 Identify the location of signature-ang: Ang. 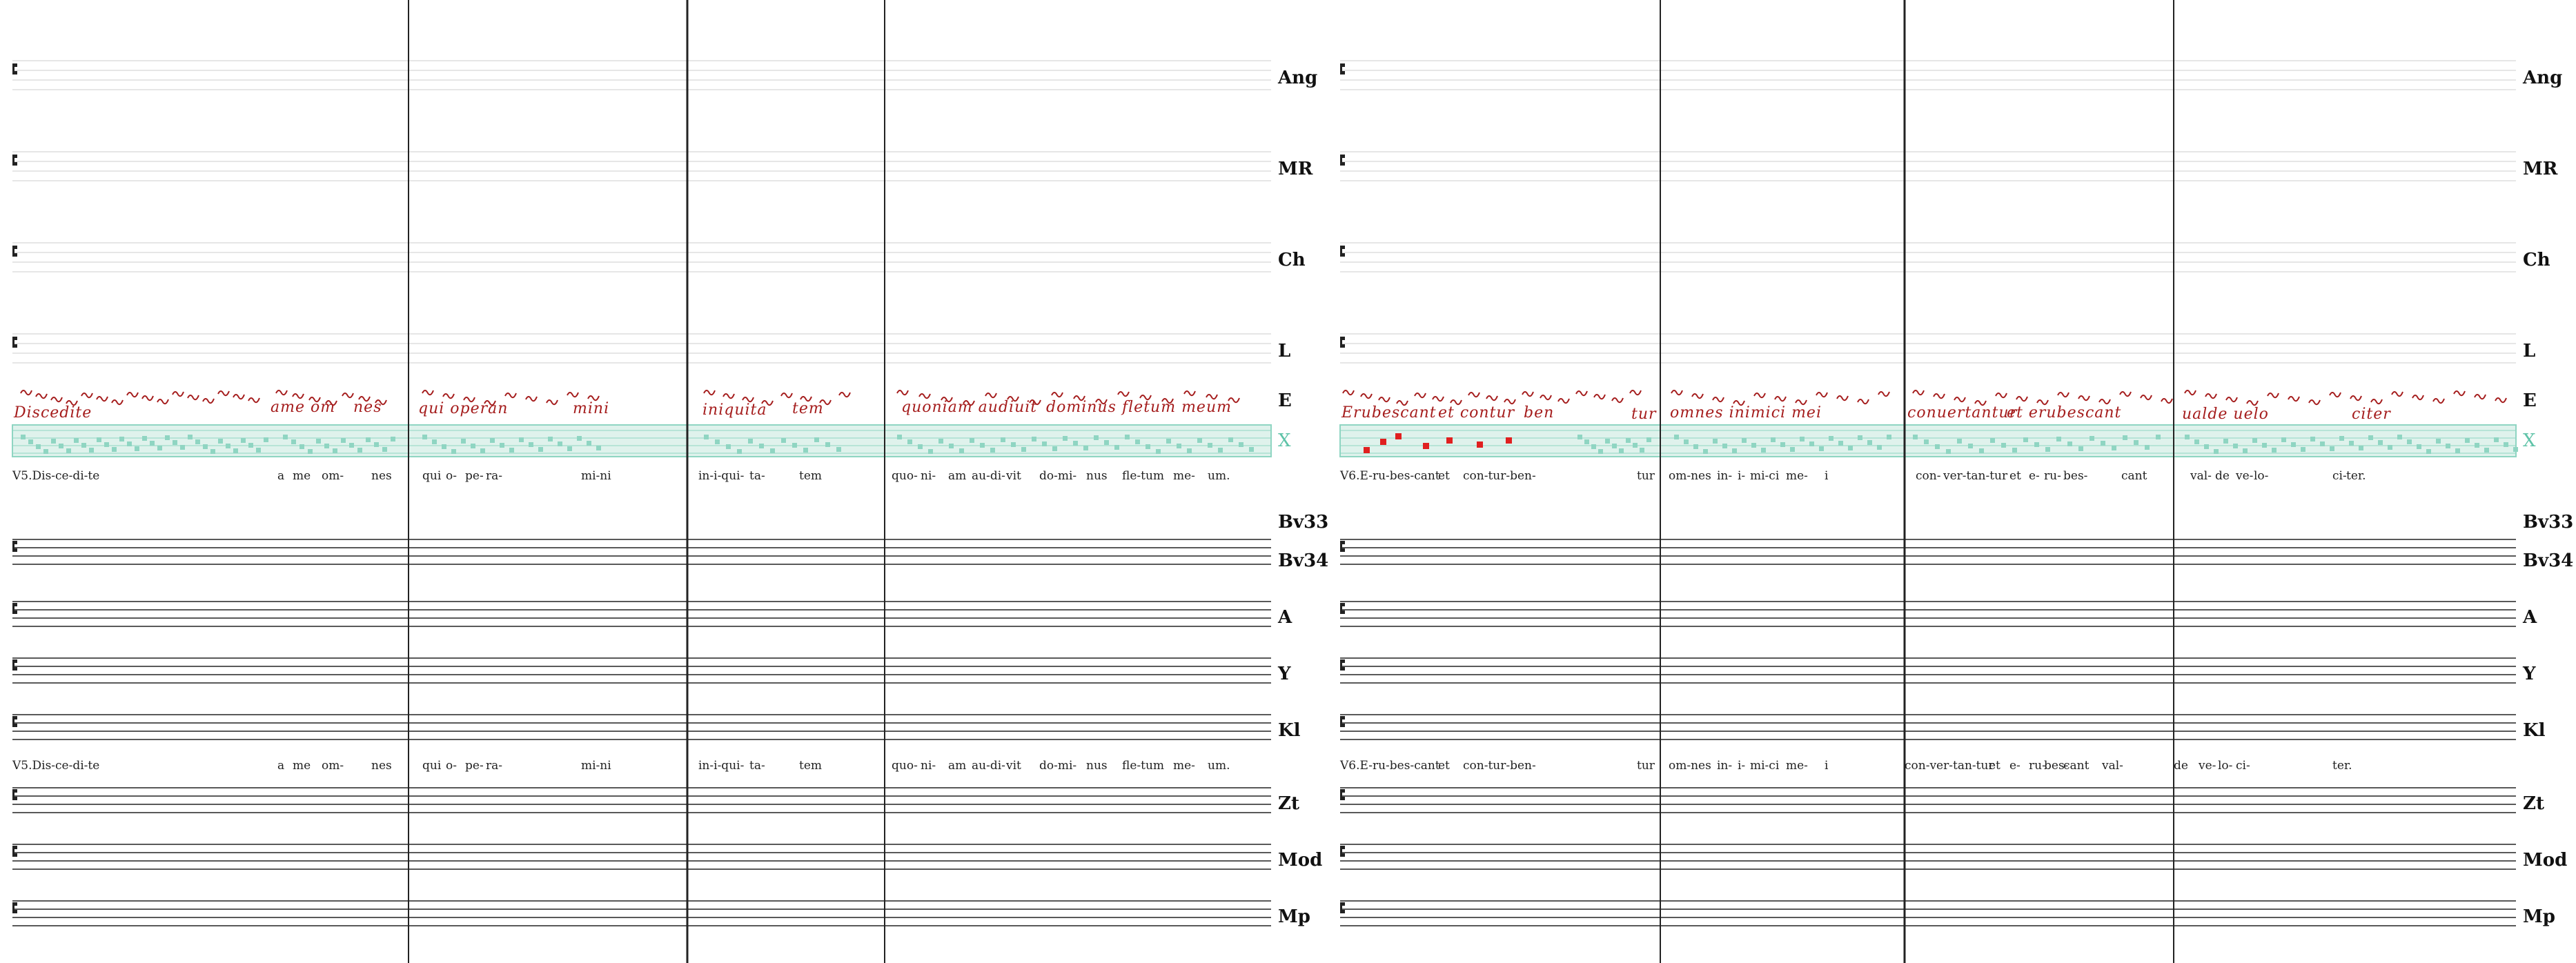
(2543, 78).